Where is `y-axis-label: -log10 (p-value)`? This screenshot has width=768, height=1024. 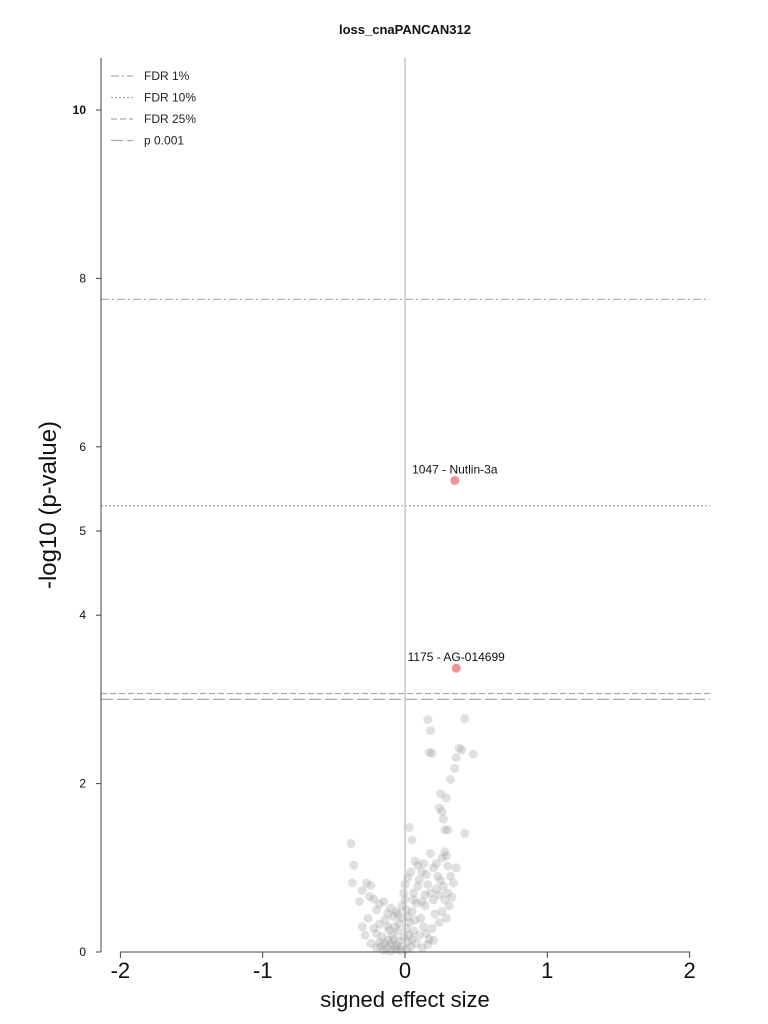
y-axis-label: -log10 (p-value) is located at coordinates (48, 505).